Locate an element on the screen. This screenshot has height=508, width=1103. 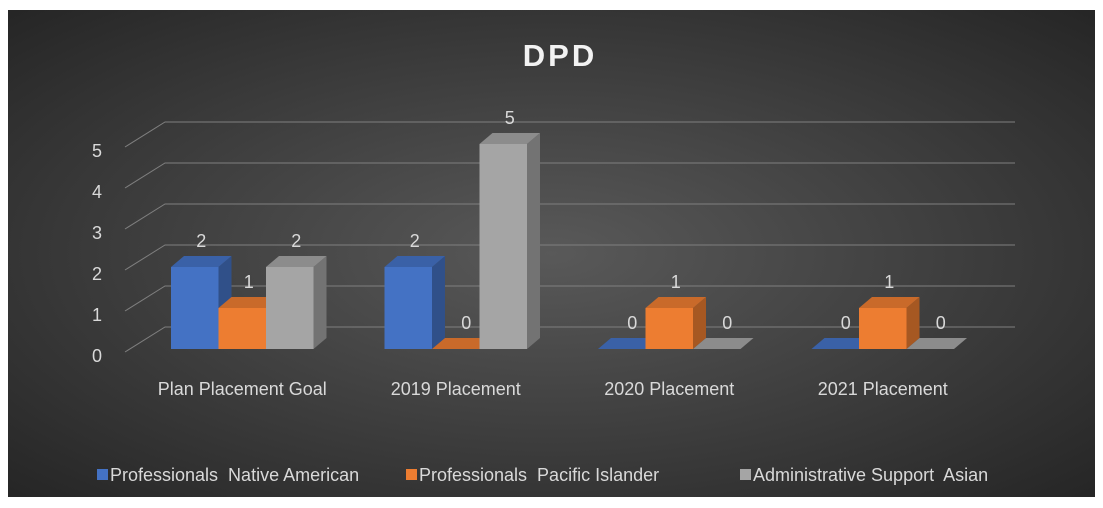
x-tick-label: Plan Placement Goal is located at coordinates (242, 389).